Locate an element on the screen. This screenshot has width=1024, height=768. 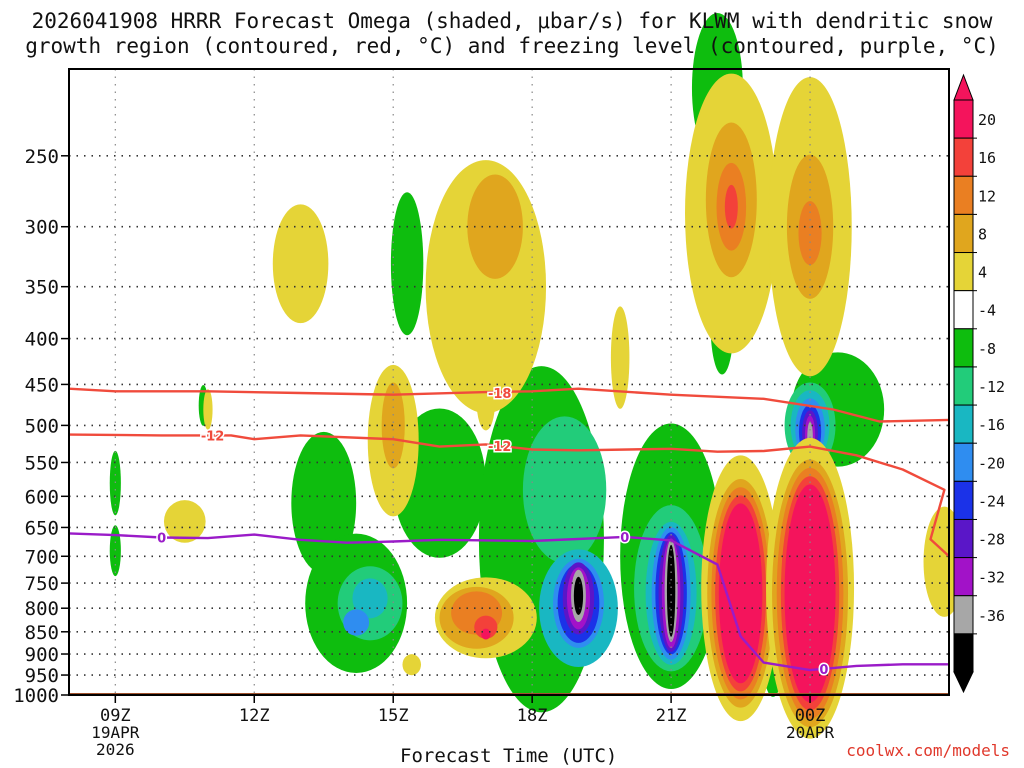
y-tick-label-950: 950 is located at coordinates (42, 676).